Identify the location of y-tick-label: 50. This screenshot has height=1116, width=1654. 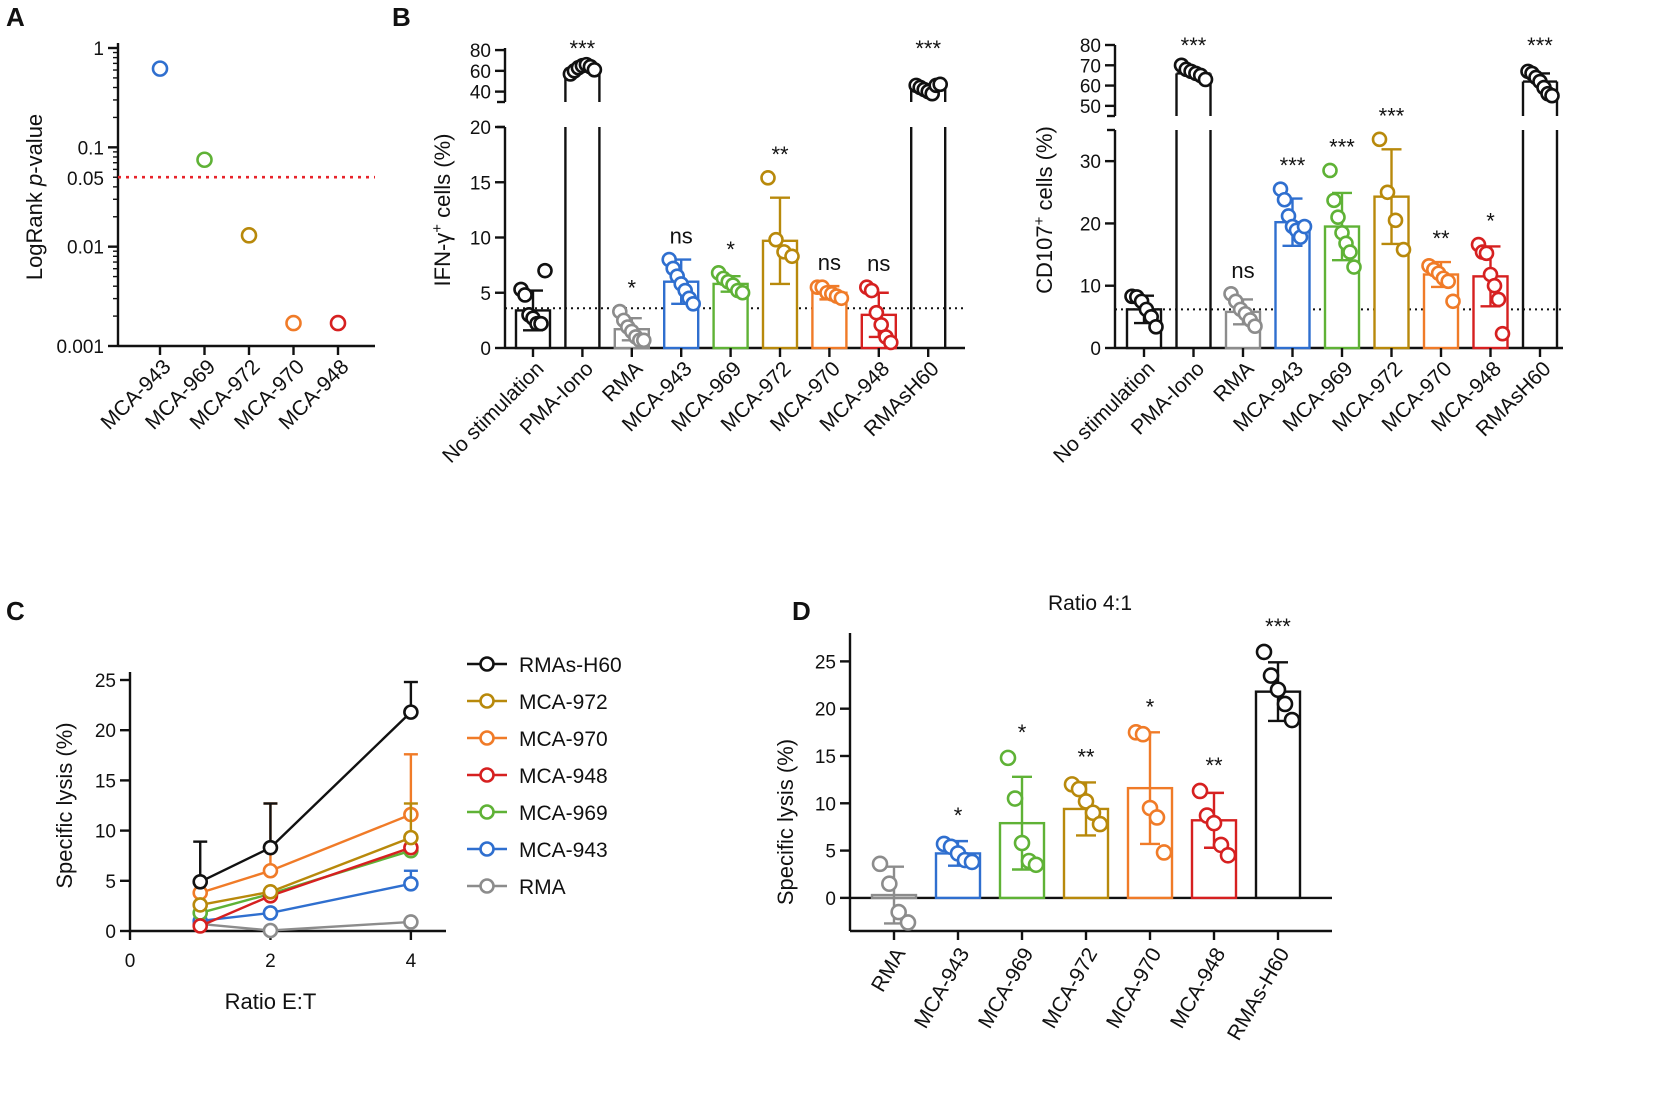
(1090, 107).